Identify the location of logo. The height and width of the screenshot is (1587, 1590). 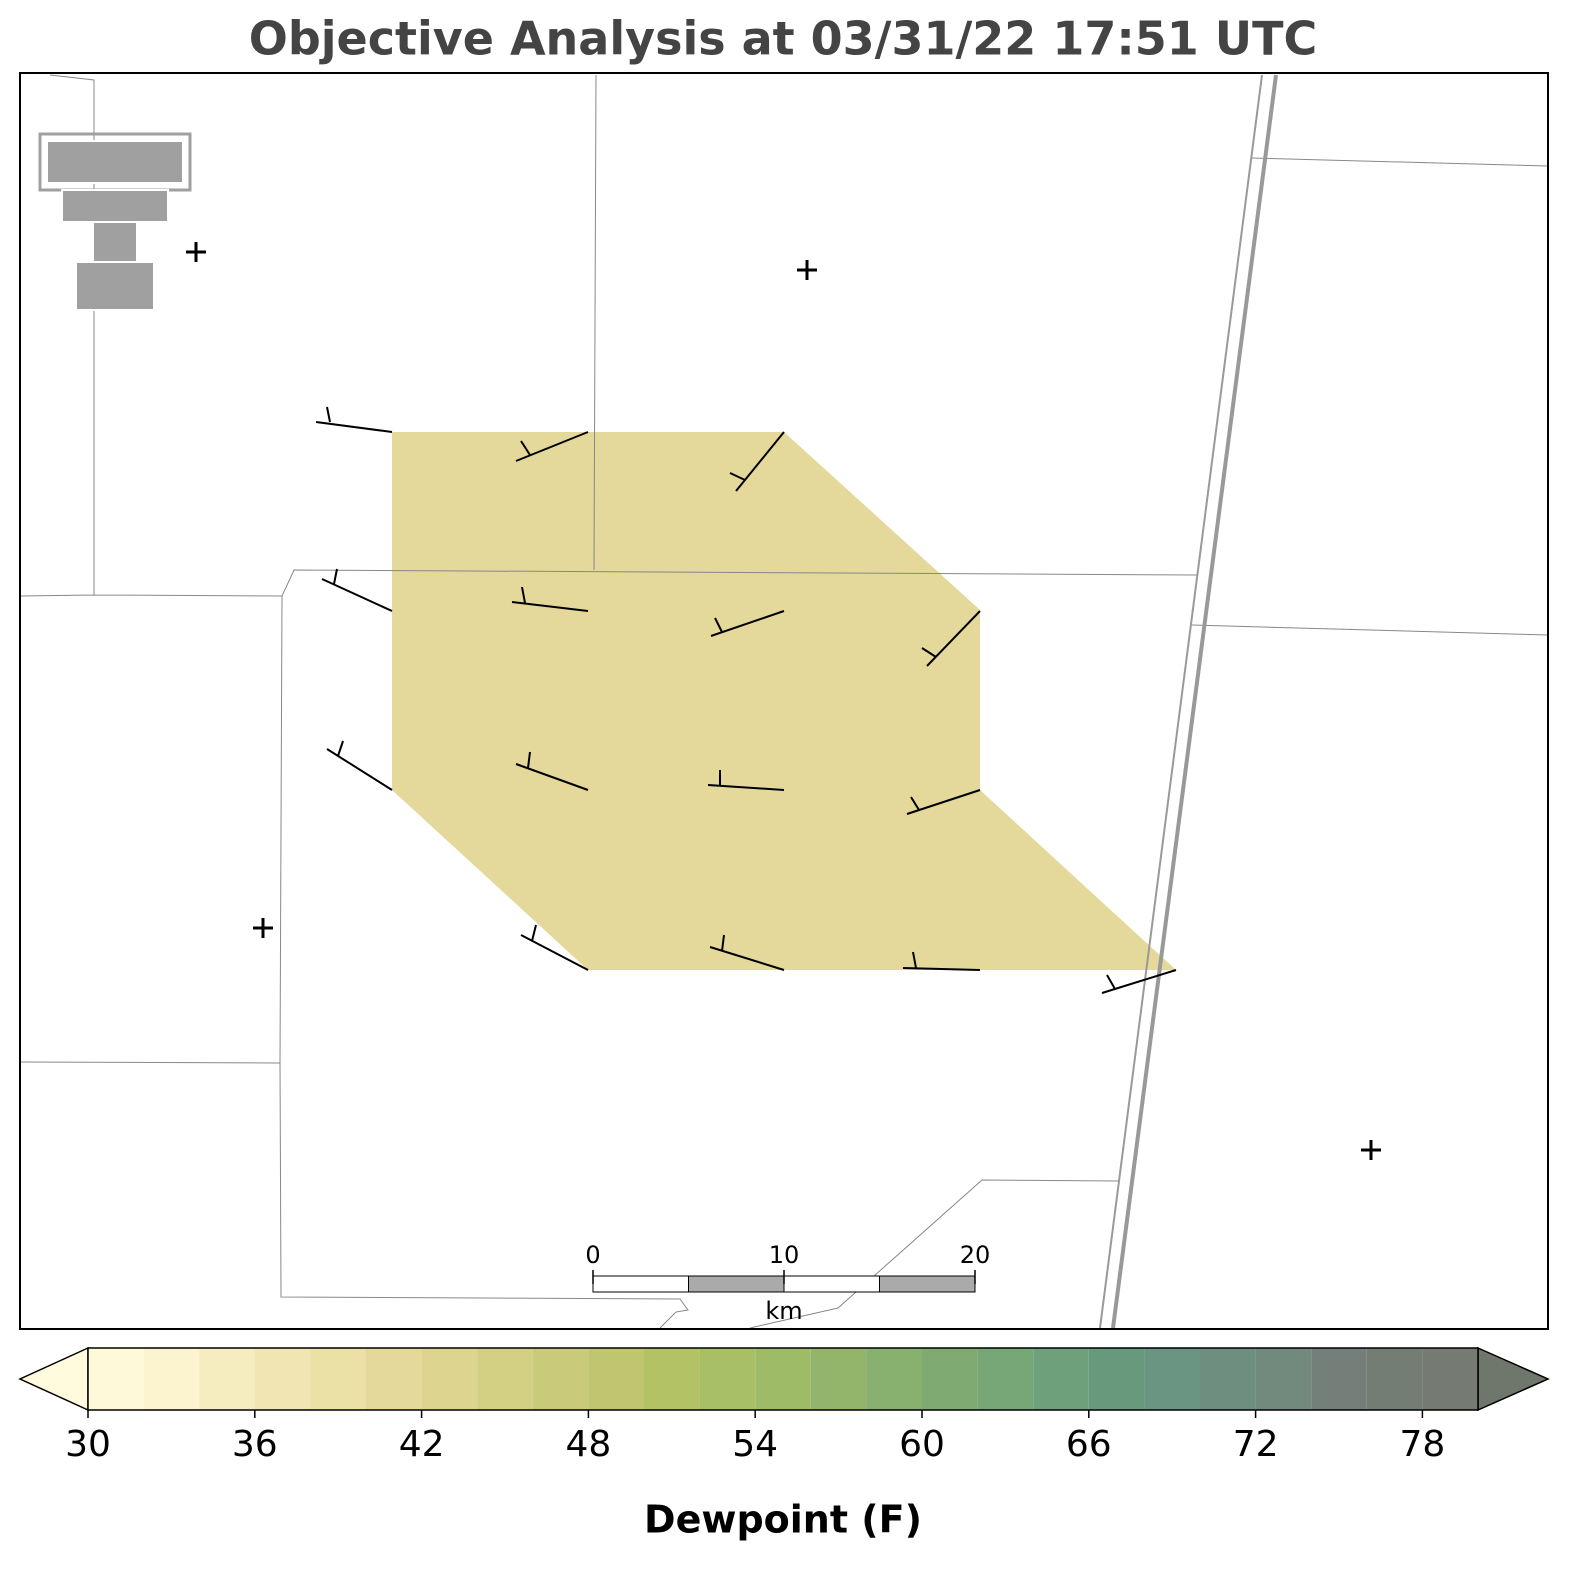
(115, 221).